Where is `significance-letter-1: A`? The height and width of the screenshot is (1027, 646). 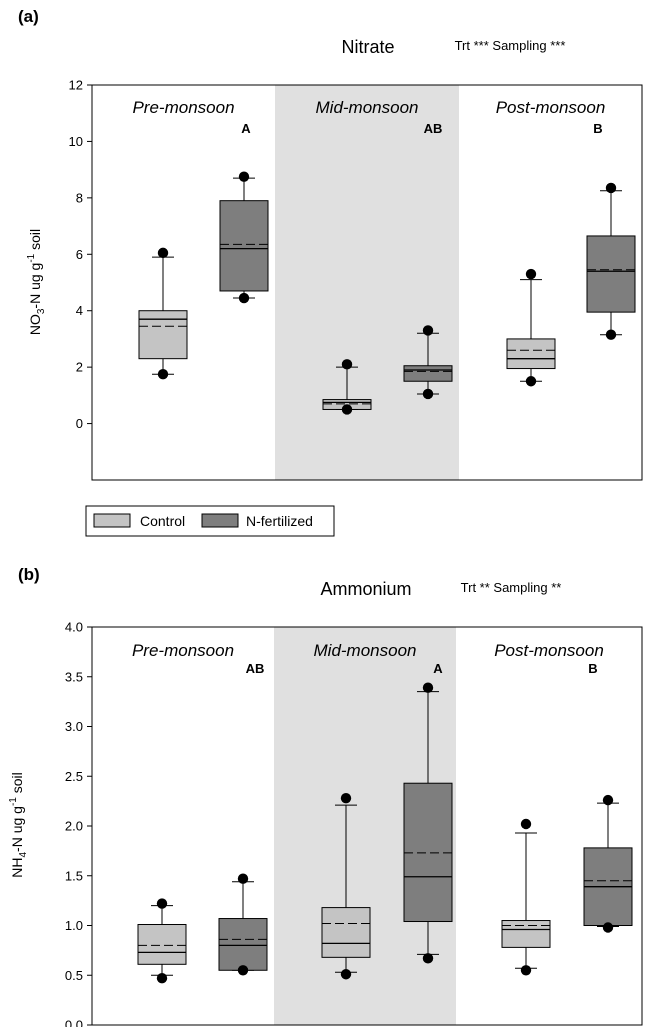 significance-letter-1: A is located at coordinates (246, 128).